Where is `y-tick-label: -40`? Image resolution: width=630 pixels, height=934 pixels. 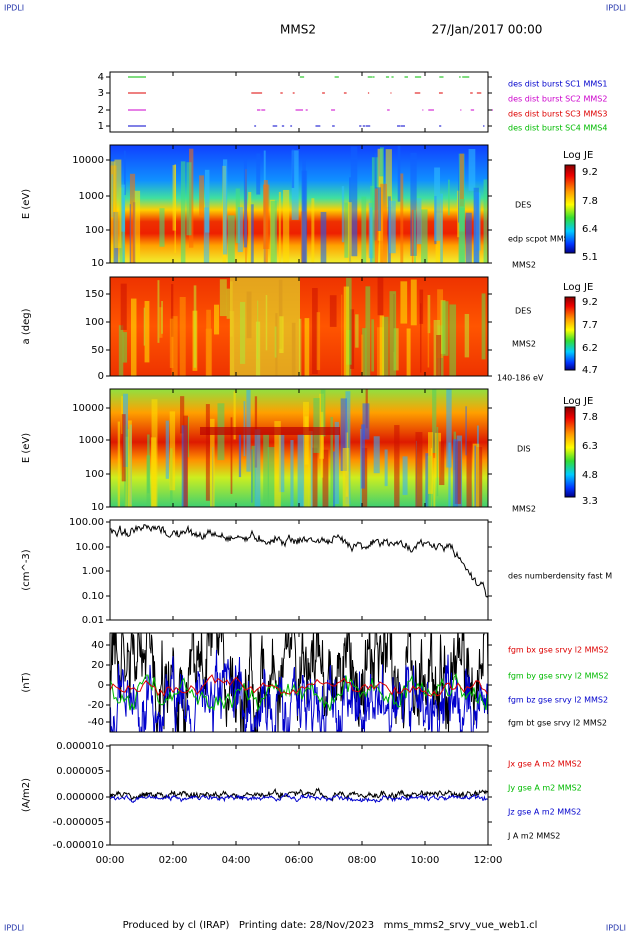 y-tick-label: -40 is located at coordinates (96, 722).